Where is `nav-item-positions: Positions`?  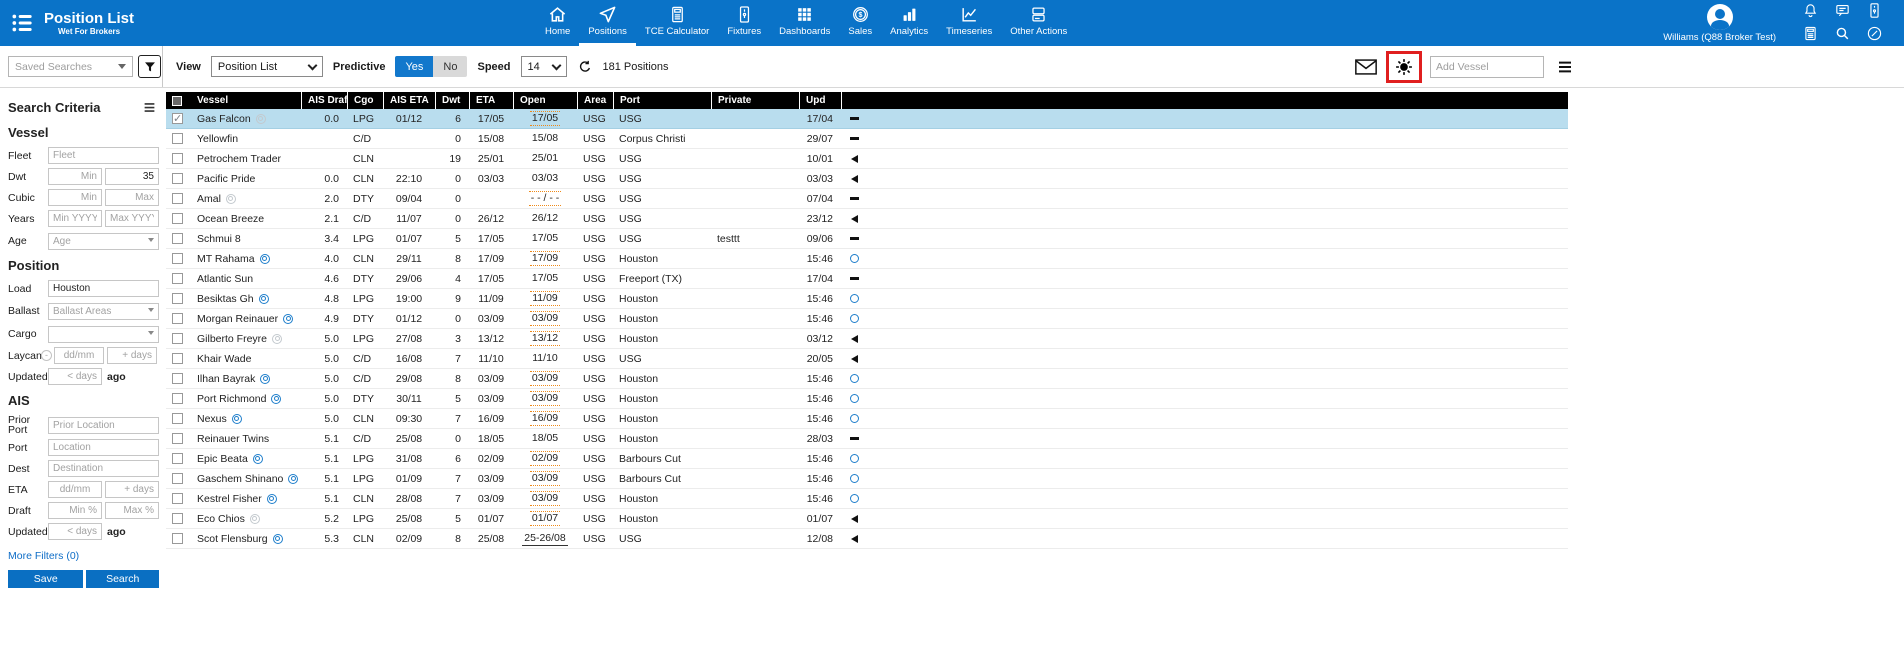 nav-item-positions: Positions is located at coordinates (607, 23).